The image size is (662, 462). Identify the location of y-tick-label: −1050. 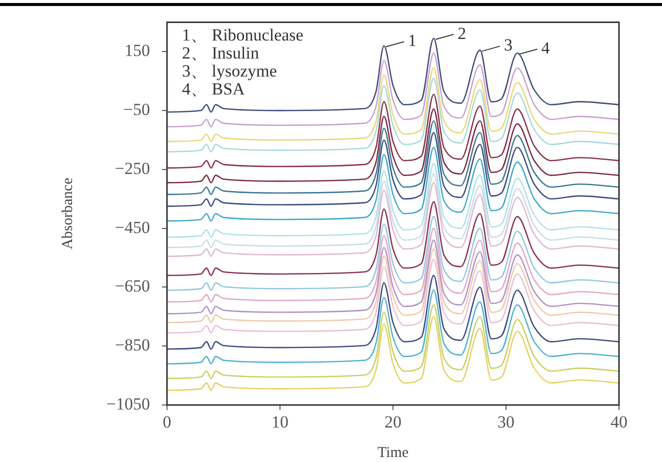
(128, 404).